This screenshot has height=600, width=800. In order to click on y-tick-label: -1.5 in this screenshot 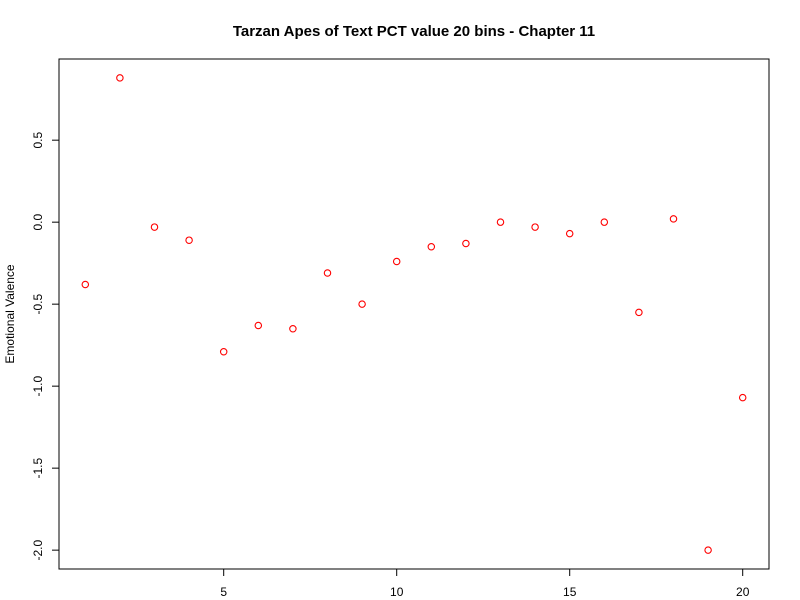, I will do `click(38, 467)`.